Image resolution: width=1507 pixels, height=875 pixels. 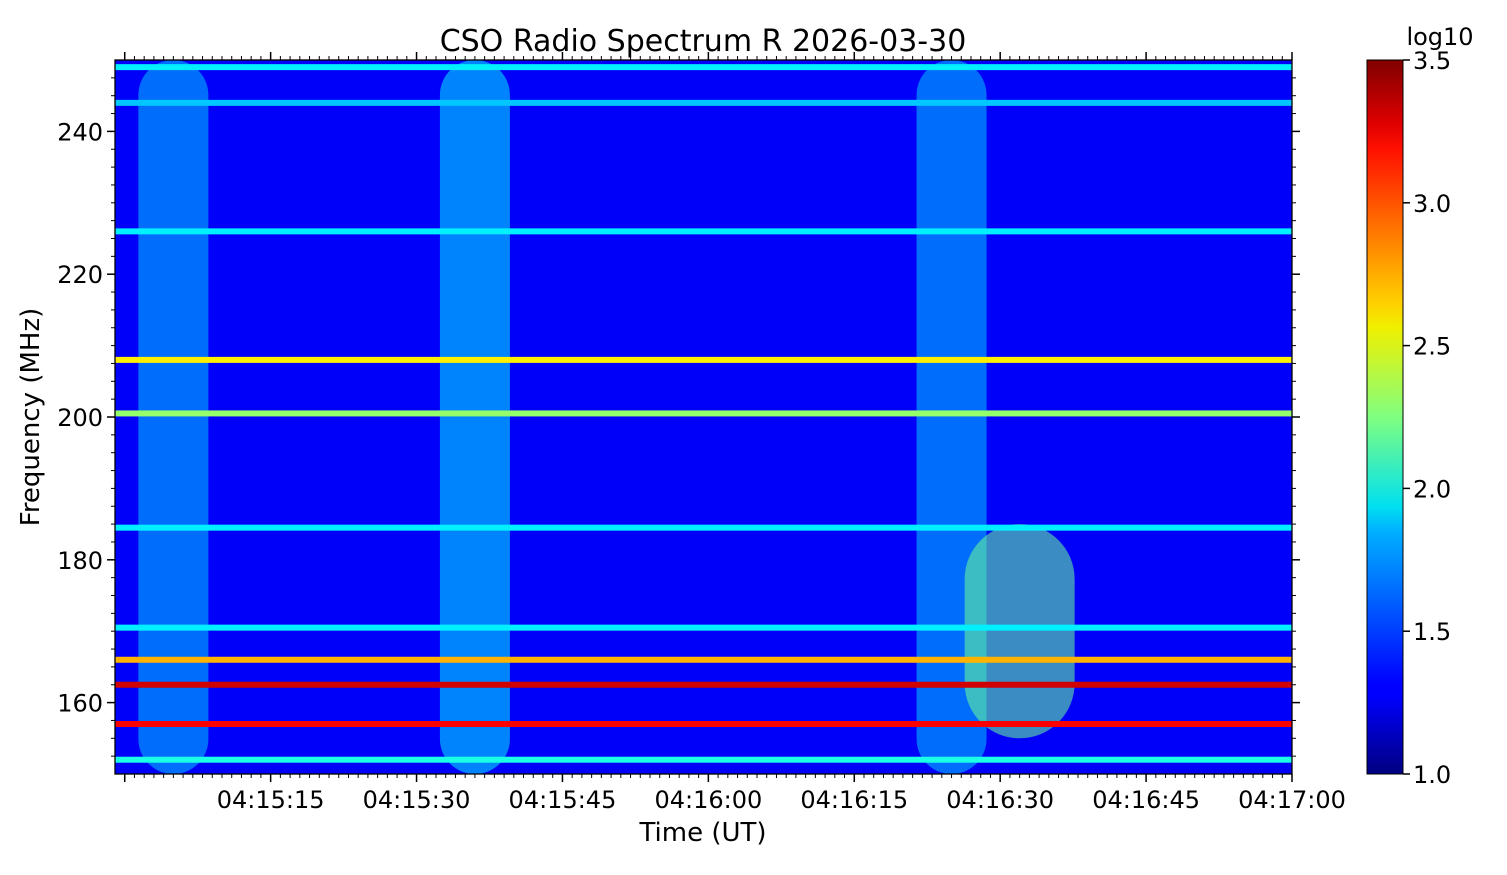 What do you see at coordinates (1427, 418) in the screenshot?
I see `colorbar-ticks: 1.0 1.5 2.0 2.5 3.0 3.5` at bounding box center [1427, 418].